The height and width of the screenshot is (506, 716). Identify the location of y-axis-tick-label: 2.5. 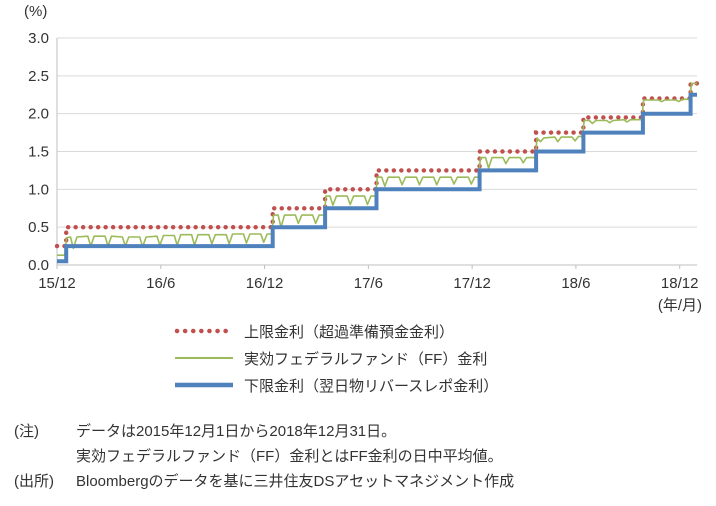
(38, 76).